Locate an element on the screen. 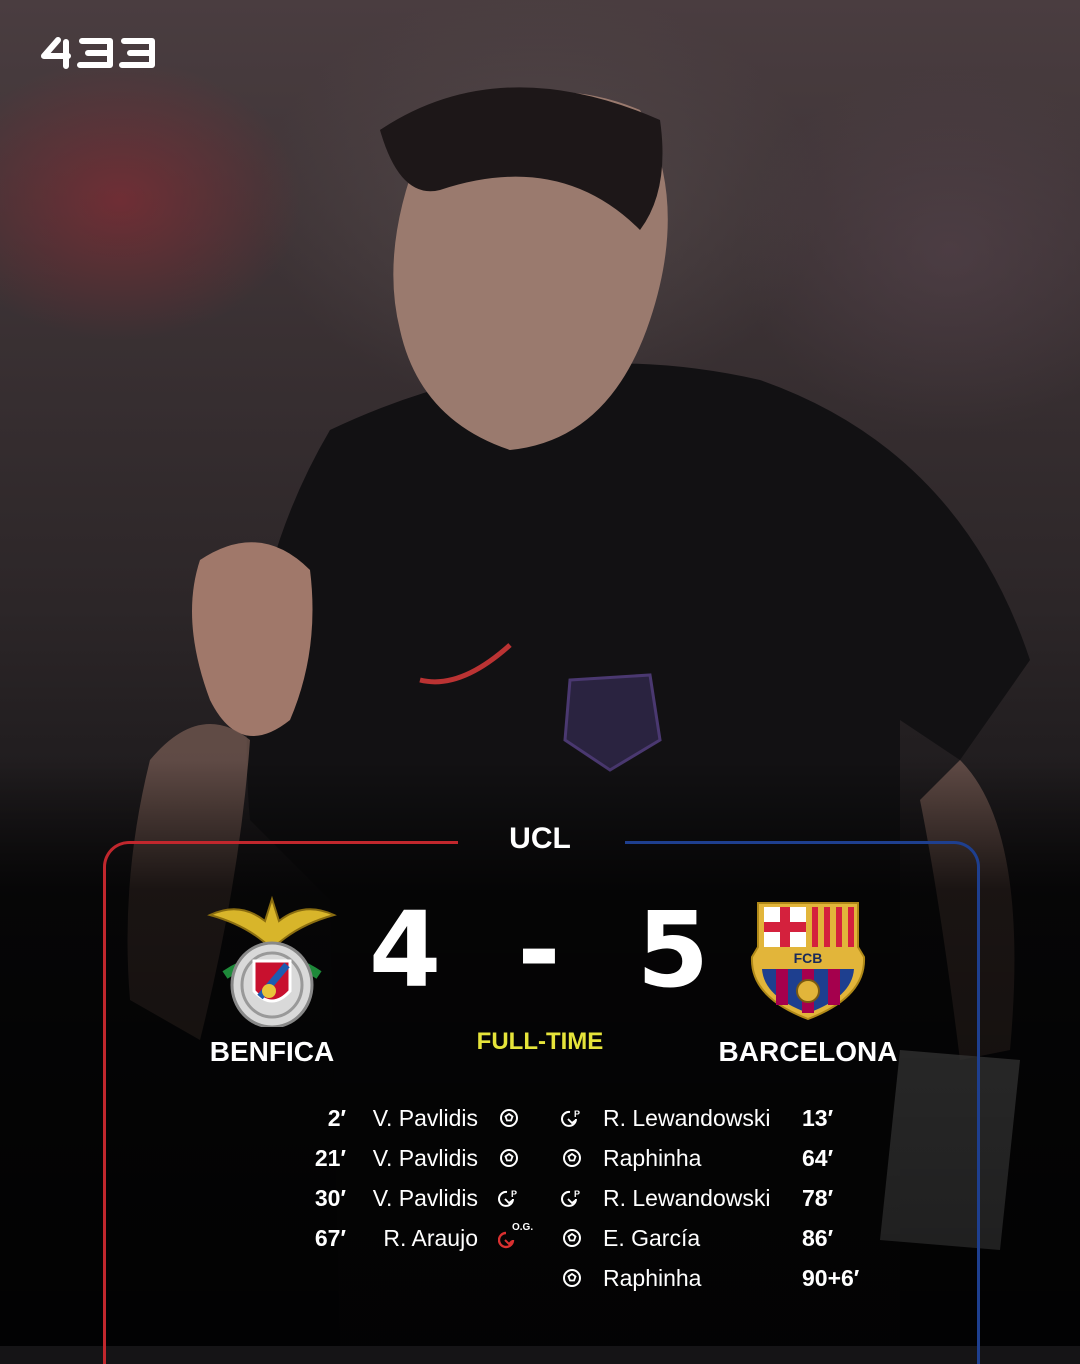 Image resolution: width=1080 pixels, height=1364 pixels. scorer-name: R. Araujo is located at coordinates (430, 1238).